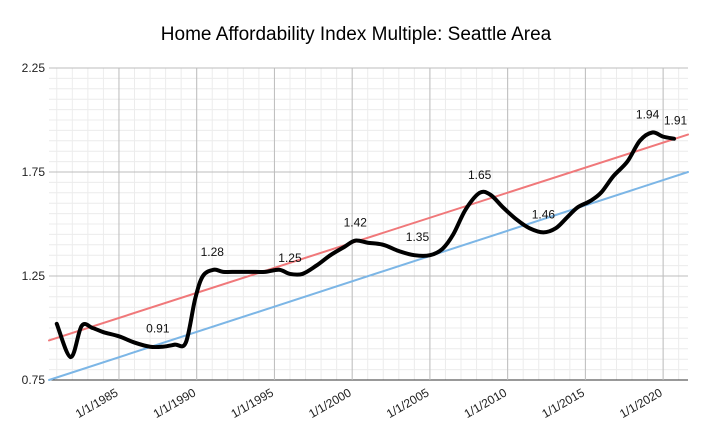 Image resolution: width=711 pixels, height=439 pixels. What do you see at coordinates (290, 258) in the screenshot?
I see `data-label: 1.25` at bounding box center [290, 258].